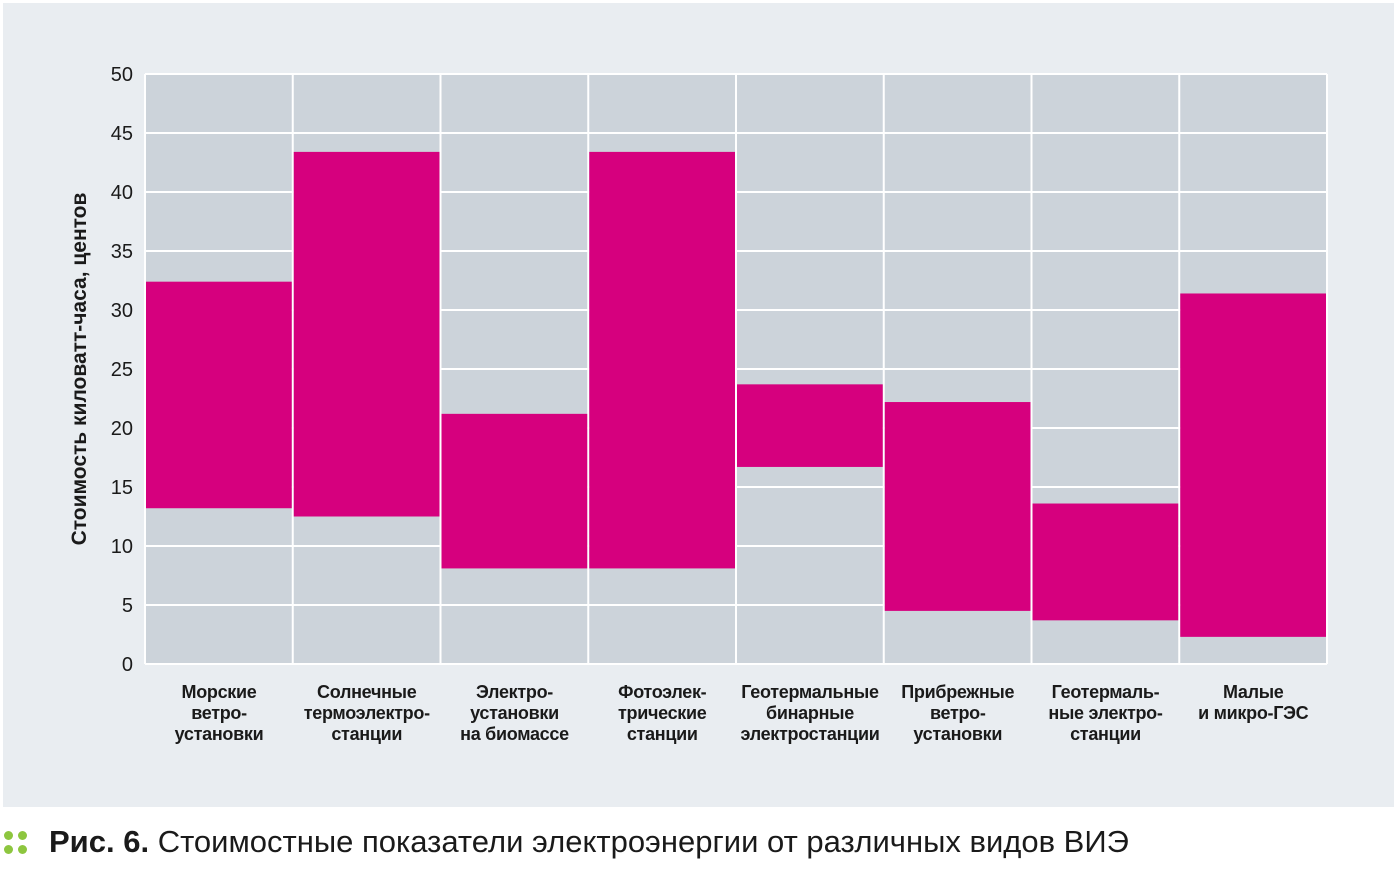 The image size is (1397, 875). I want to click on x-category-label-line: термоэлектро-, so click(366, 713).